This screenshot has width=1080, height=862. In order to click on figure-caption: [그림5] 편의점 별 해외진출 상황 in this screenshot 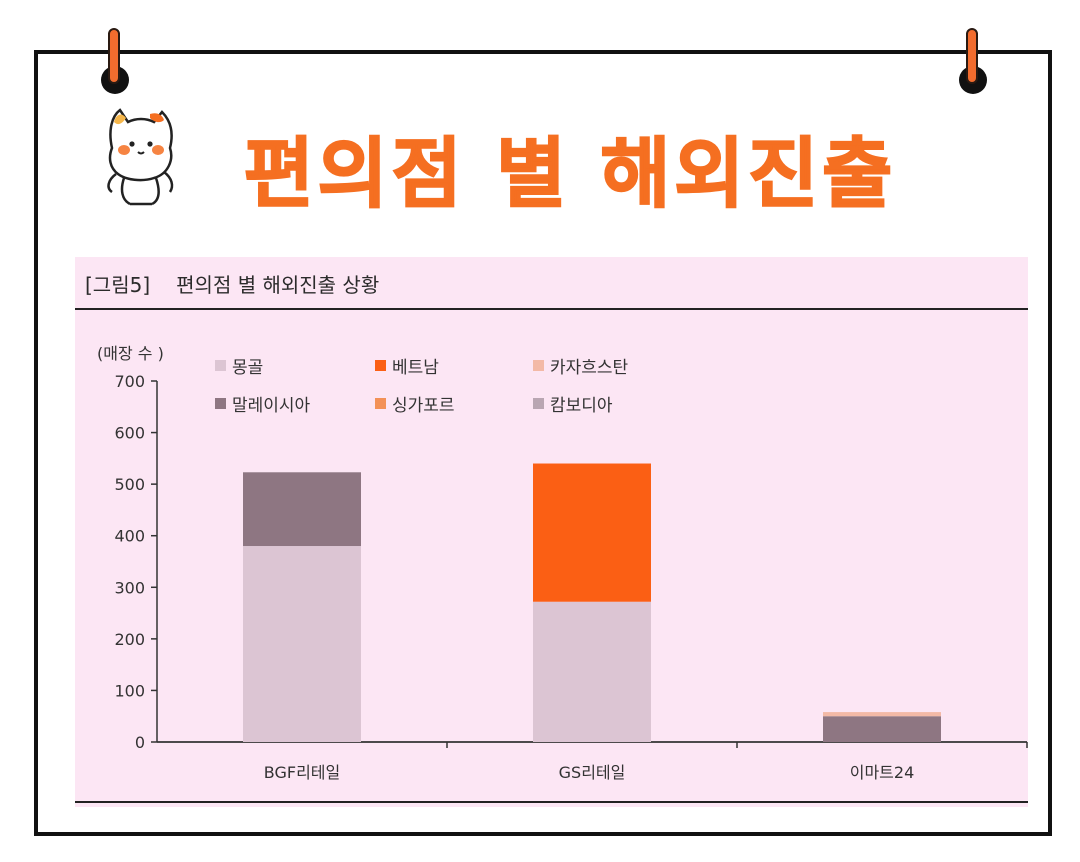, I will do `click(232, 283)`.